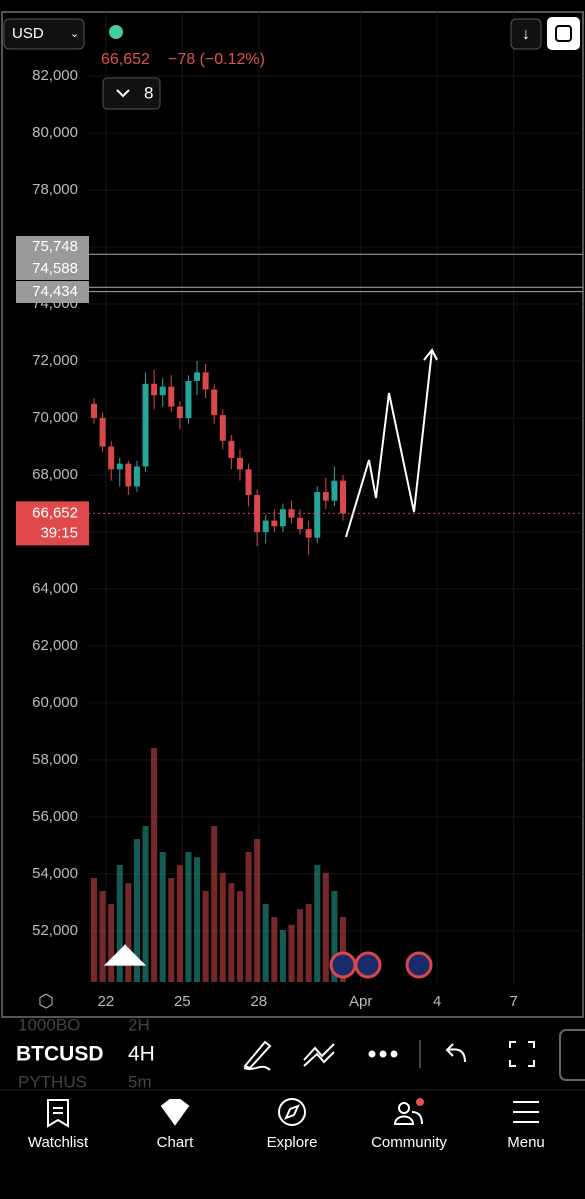 The height and width of the screenshot is (1199, 585). Describe the element at coordinates (59, 532) in the screenshot. I see `countdown: 39:15` at that location.